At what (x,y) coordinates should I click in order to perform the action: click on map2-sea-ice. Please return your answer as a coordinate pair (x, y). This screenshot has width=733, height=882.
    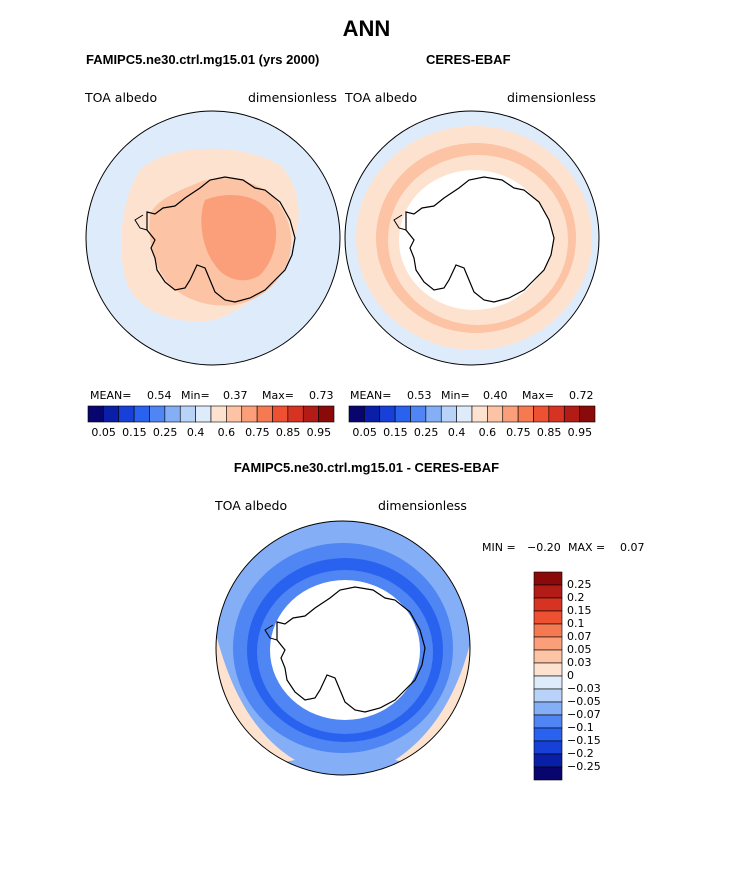
    Looking at the image, I should click on (474, 240).